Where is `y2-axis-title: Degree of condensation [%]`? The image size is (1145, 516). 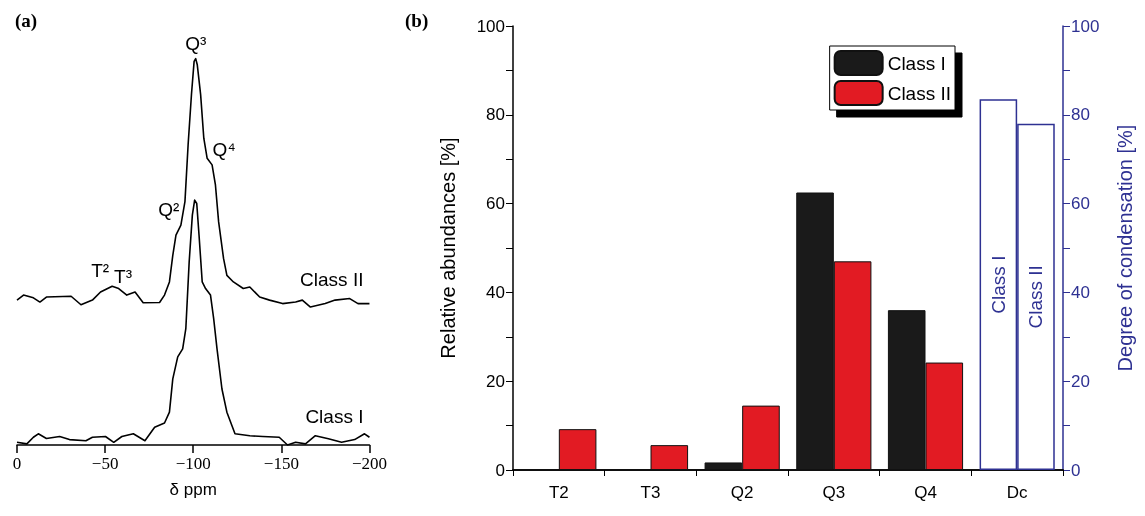
y2-axis-title: Degree of condensation [%] is located at coordinates (1125, 248).